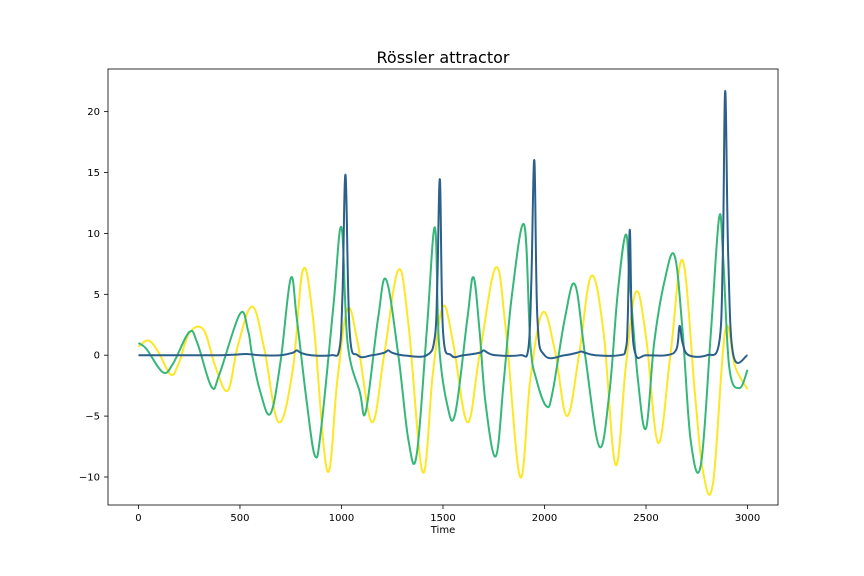 The height and width of the screenshot is (576, 864). I want to click on x-tick-label: 500, so click(239, 518).